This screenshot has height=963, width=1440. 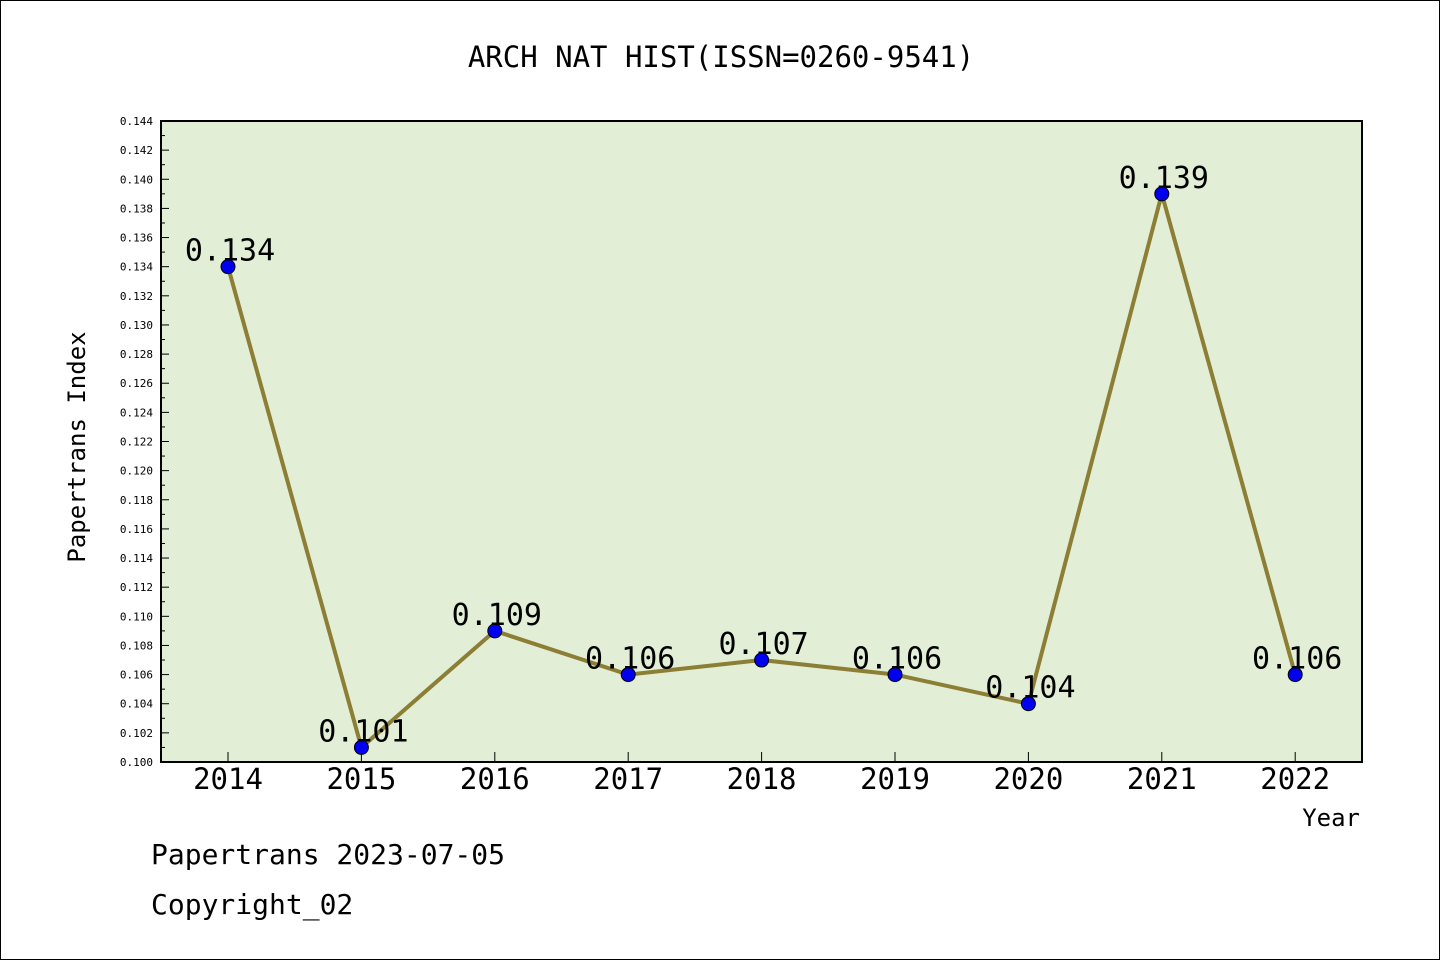 I want to click on x-tick-label: 2021, so click(x=1162, y=779).